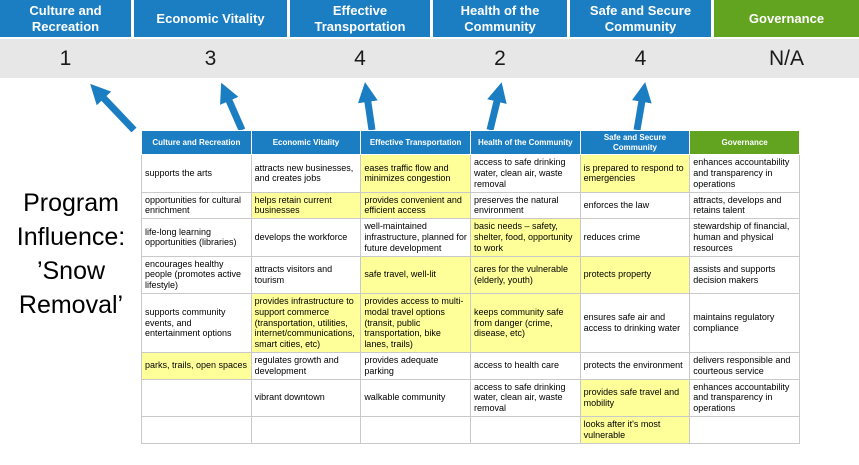 The height and width of the screenshot is (465, 859). I want to click on title-line: ’Snow, so click(71, 271).